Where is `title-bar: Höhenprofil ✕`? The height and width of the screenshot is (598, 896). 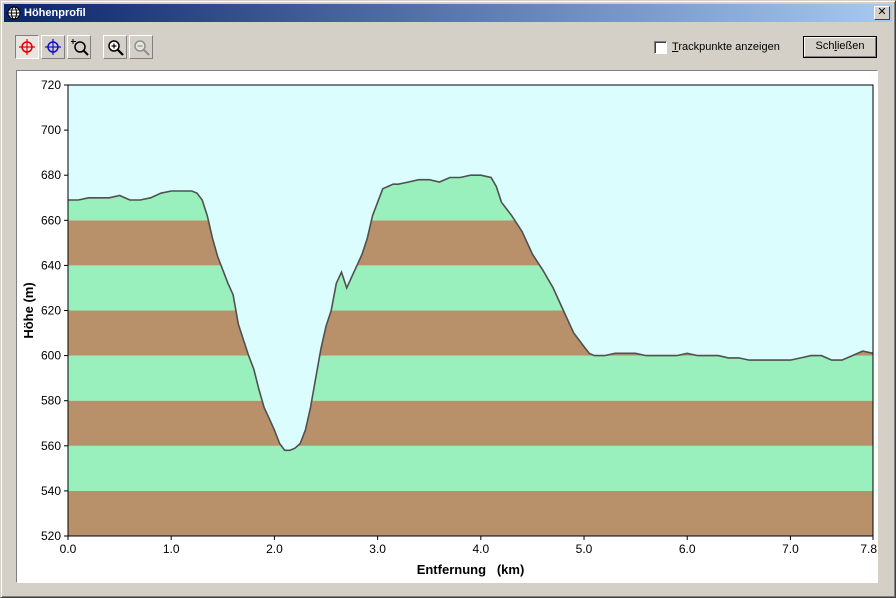
title-bar: Höhenprofil ✕ is located at coordinates (448, 13).